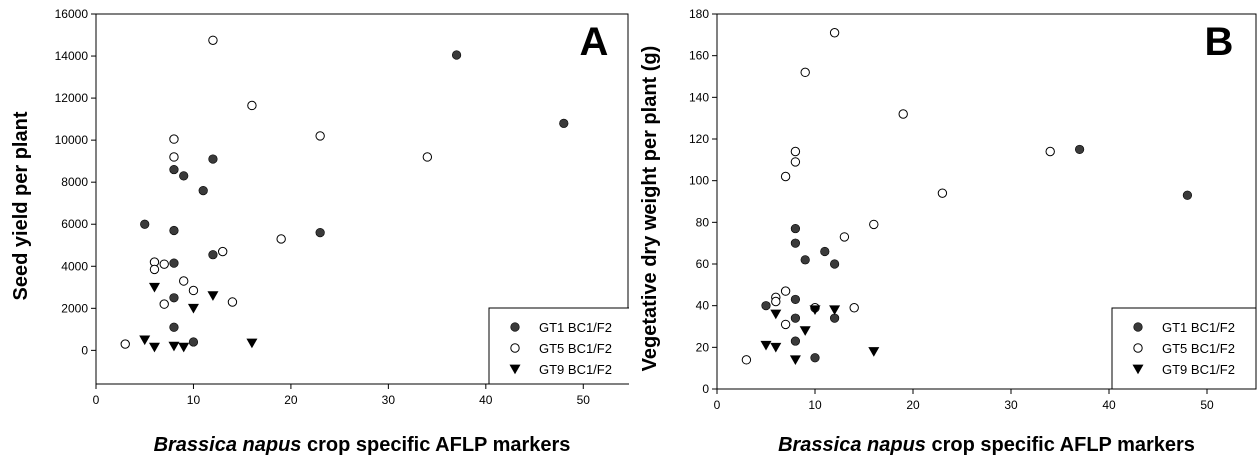 This screenshot has width=1258, height=459. I want to click on y-axis-label: Seed yield per plant, so click(21, 205).